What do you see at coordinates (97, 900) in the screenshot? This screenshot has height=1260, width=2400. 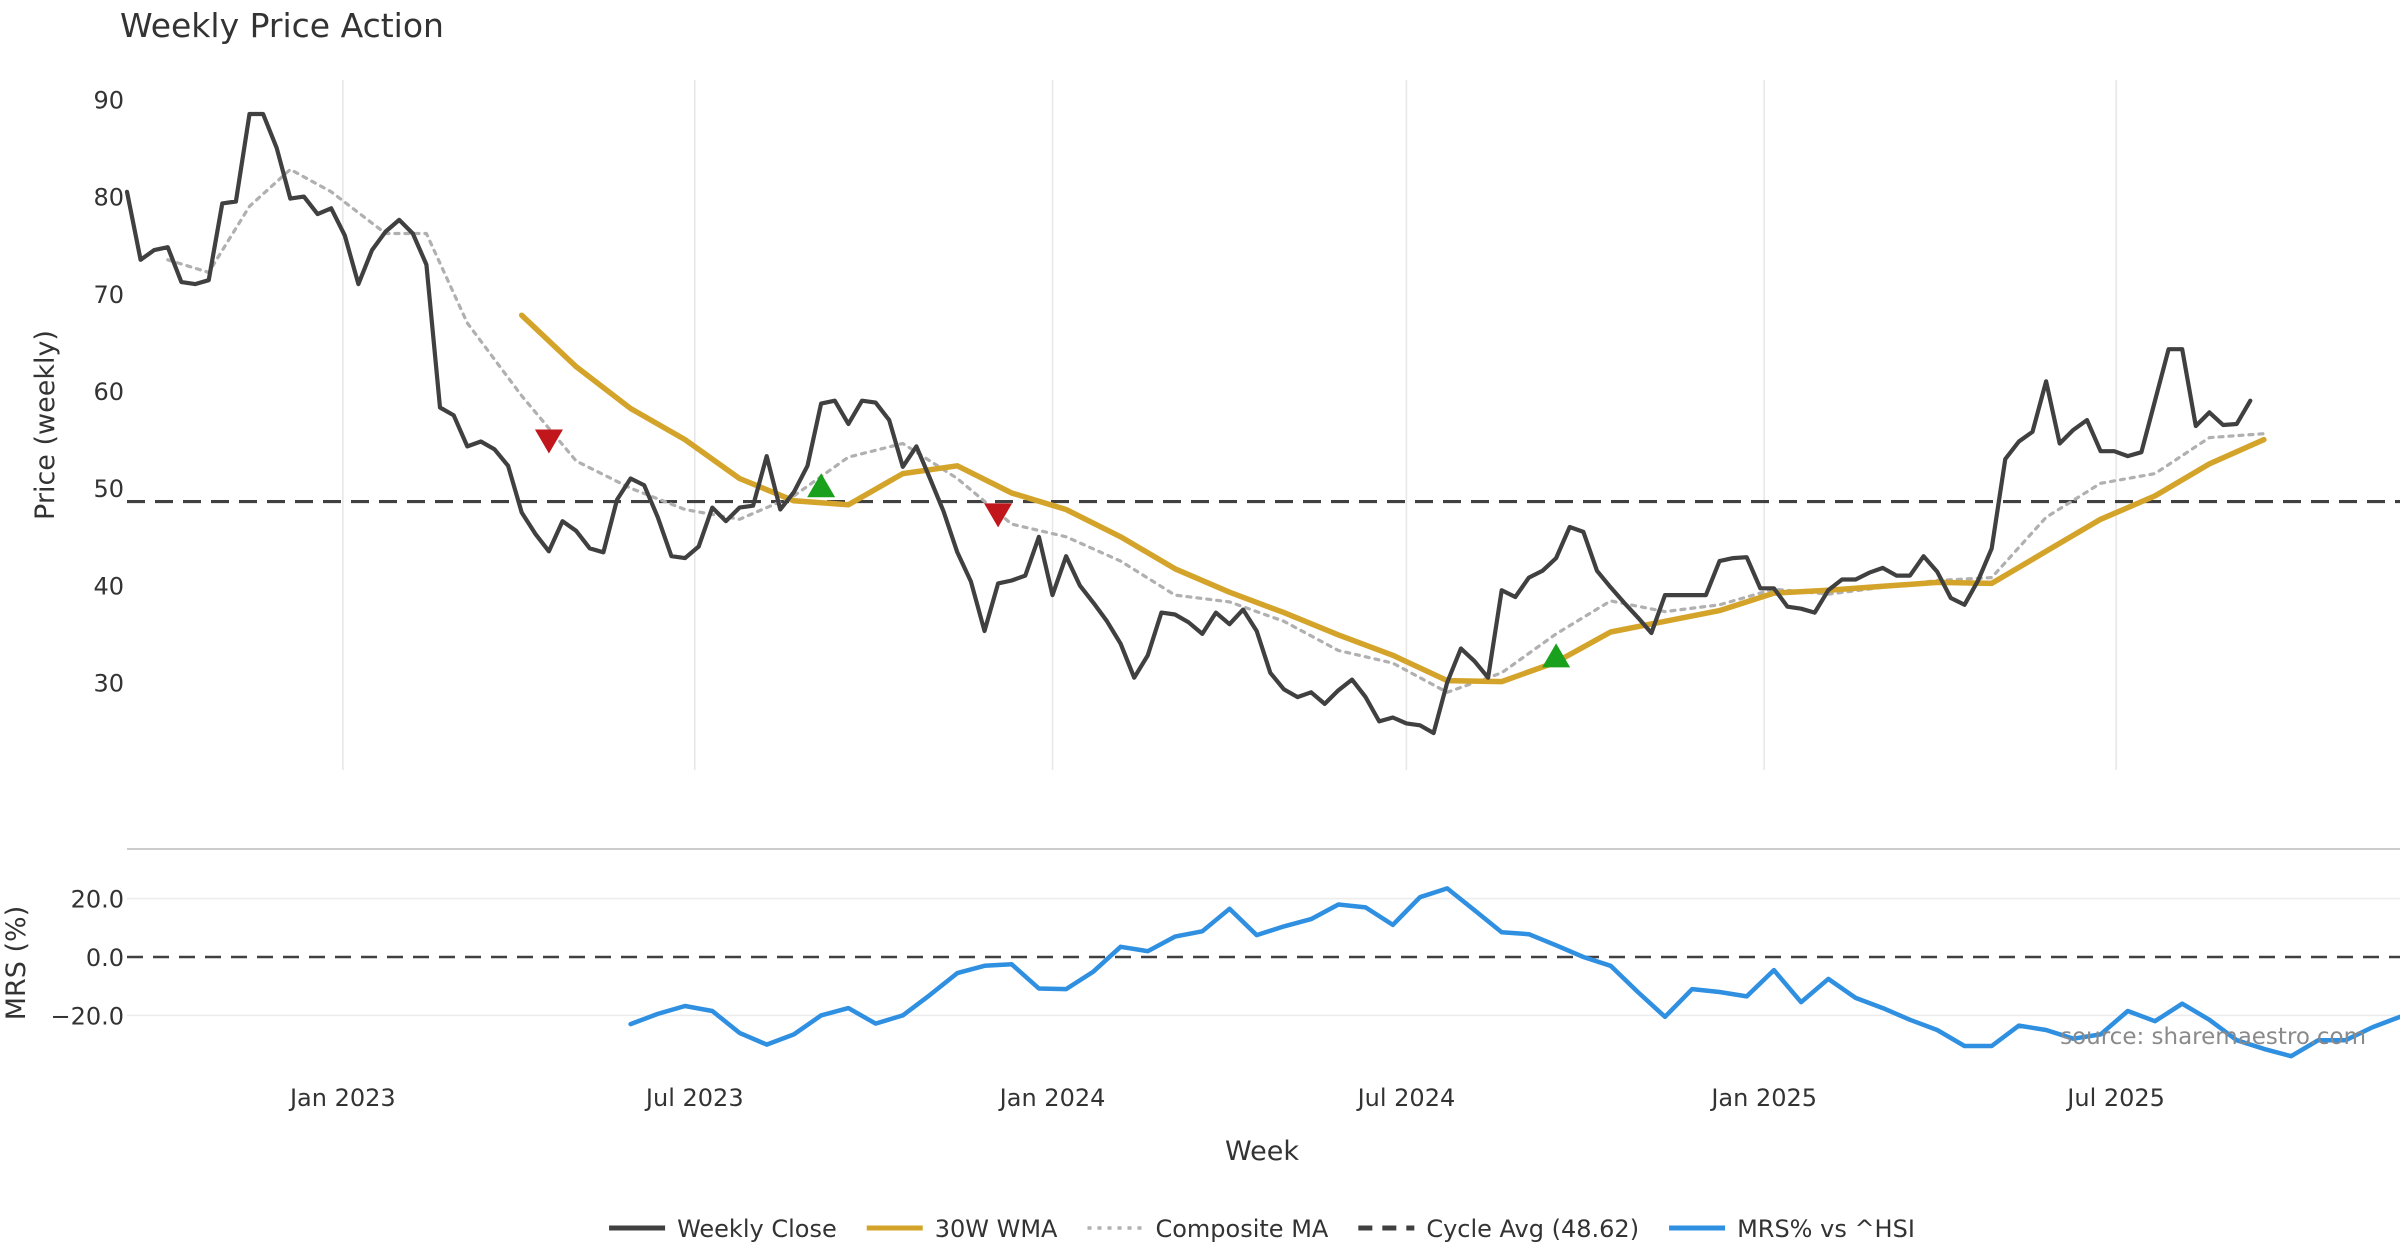 I see `mrs-y-tick-1: 20.0` at bounding box center [97, 900].